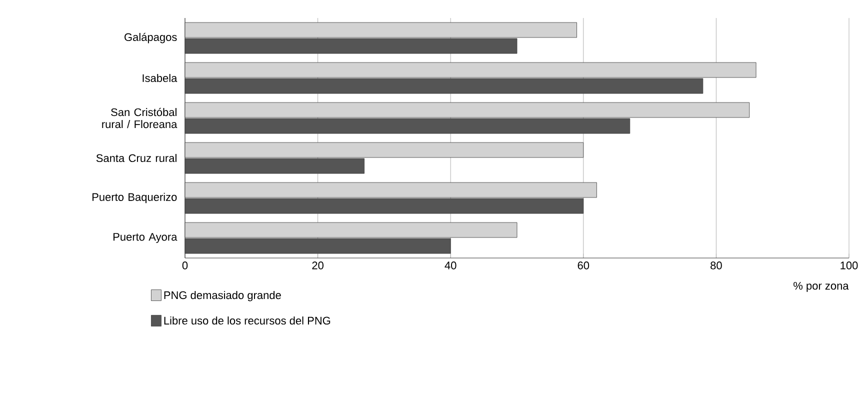 The image size is (867, 400). What do you see at coordinates (140, 118) in the screenshot?
I see `y-tick-label: San Cristóbal rural / Floreana` at bounding box center [140, 118].